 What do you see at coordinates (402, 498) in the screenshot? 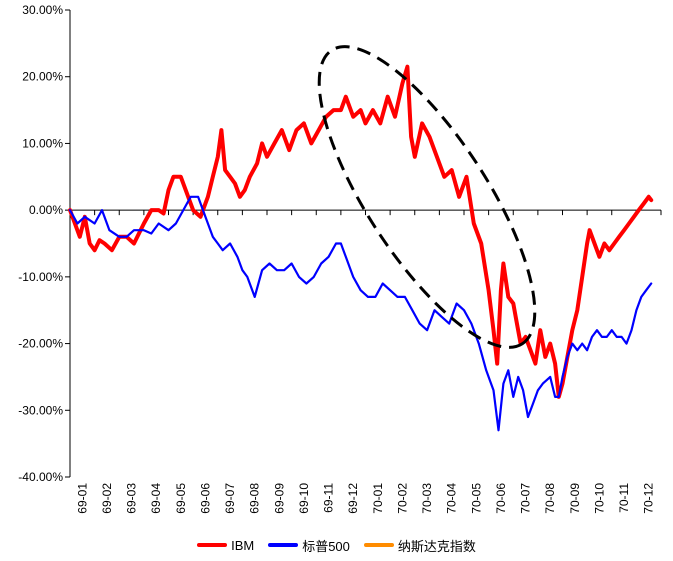
I see `x-tick-label: 70-02` at bounding box center [402, 498].